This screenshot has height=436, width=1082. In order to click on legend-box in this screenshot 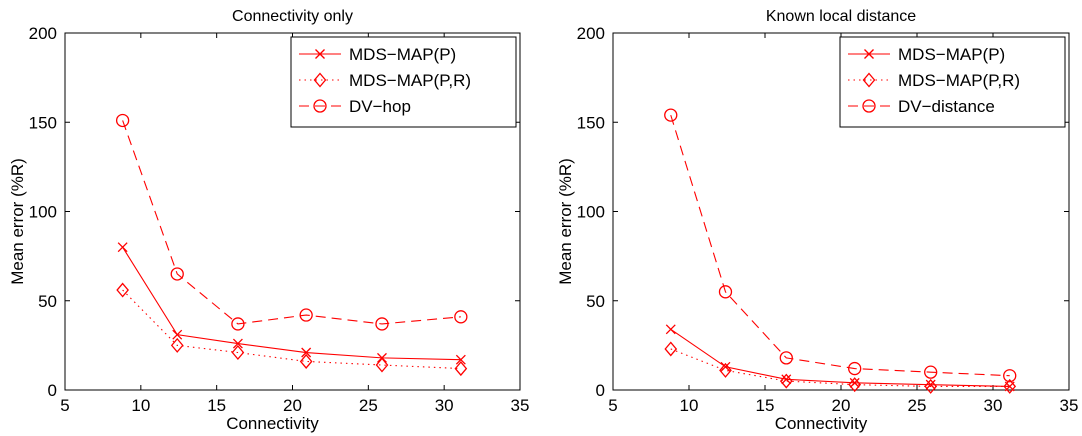, I will do `click(952, 82)`.